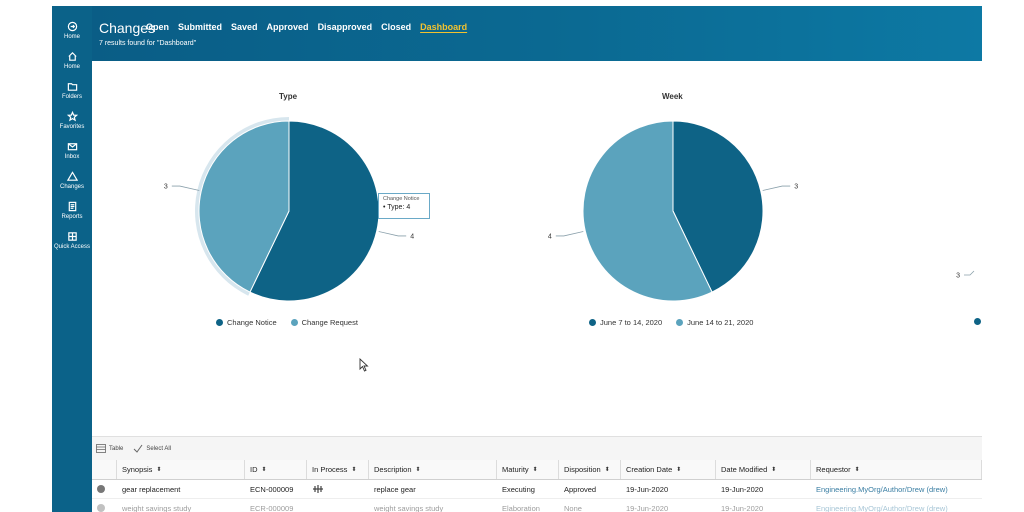 Image resolution: width=1024 pixels, height=512 pixels. Describe the element at coordinates (252, 322) in the screenshot. I see `legend-label: Change Notice` at that location.